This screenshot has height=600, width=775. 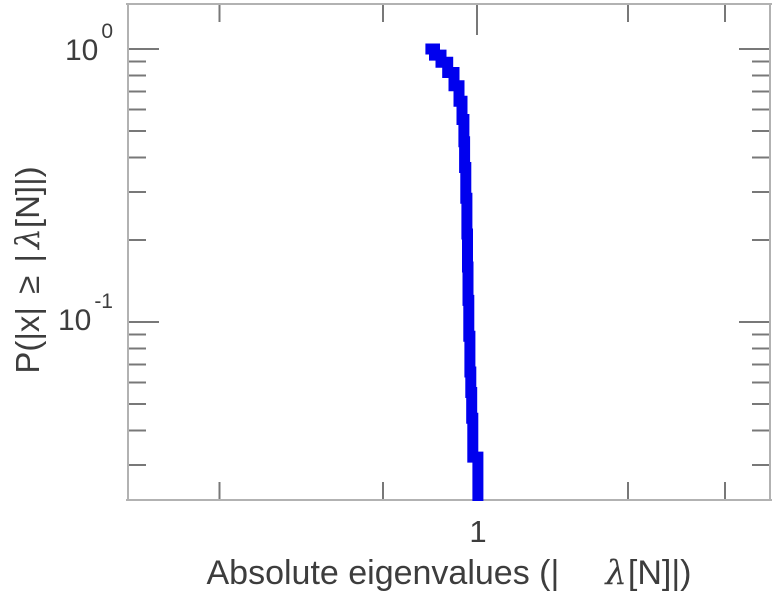 I want to click on x-axis-title-suffix: [N]|), so click(x=659, y=573).